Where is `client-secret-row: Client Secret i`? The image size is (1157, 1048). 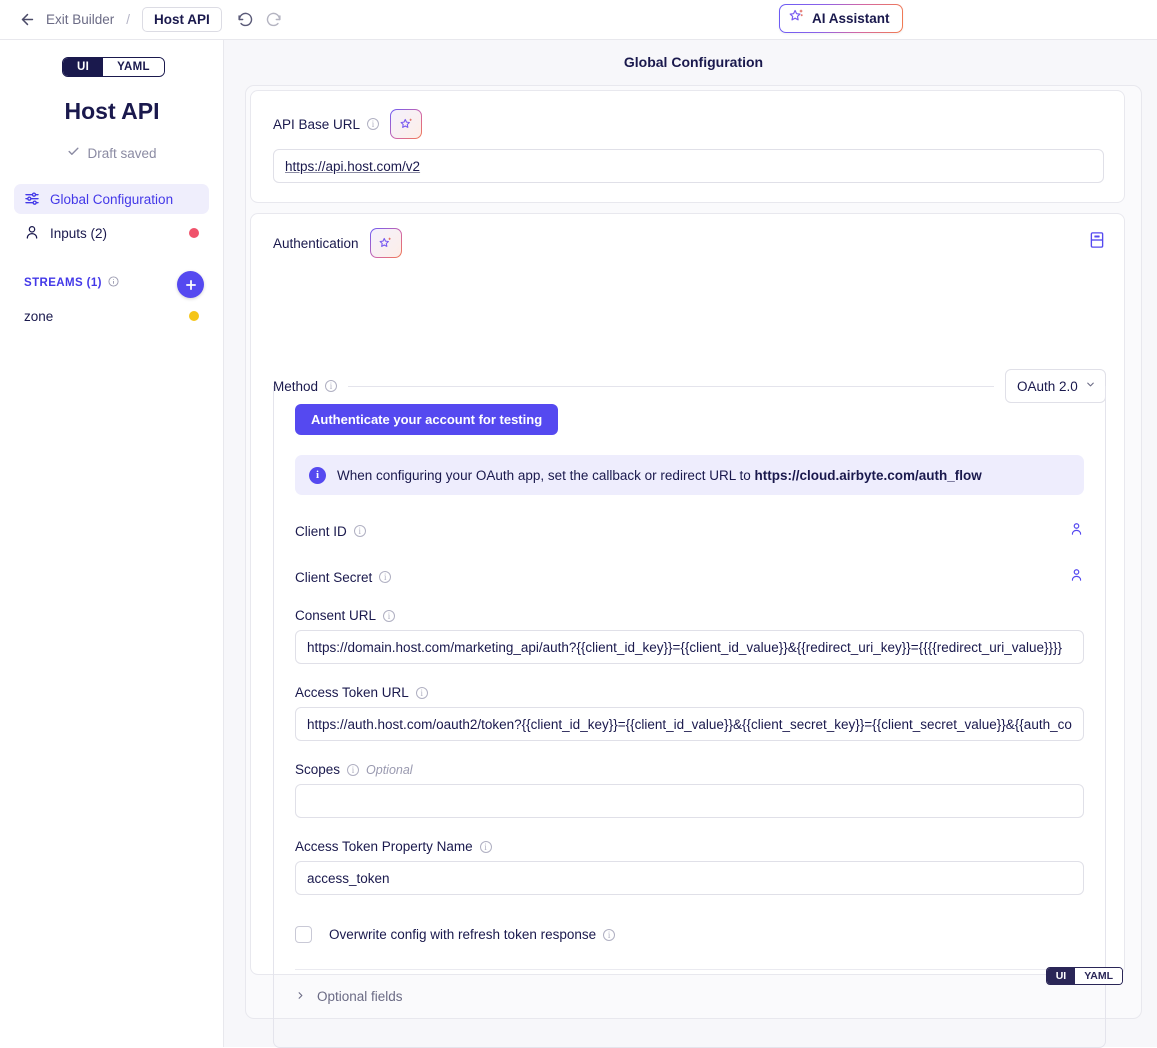 client-secret-row: Client Secret i is located at coordinates (689, 577).